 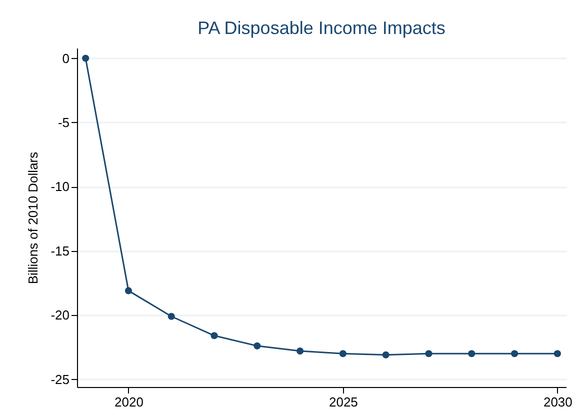 What do you see at coordinates (129, 402) in the screenshot?
I see `x-tick-label: 2020` at bounding box center [129, 402].